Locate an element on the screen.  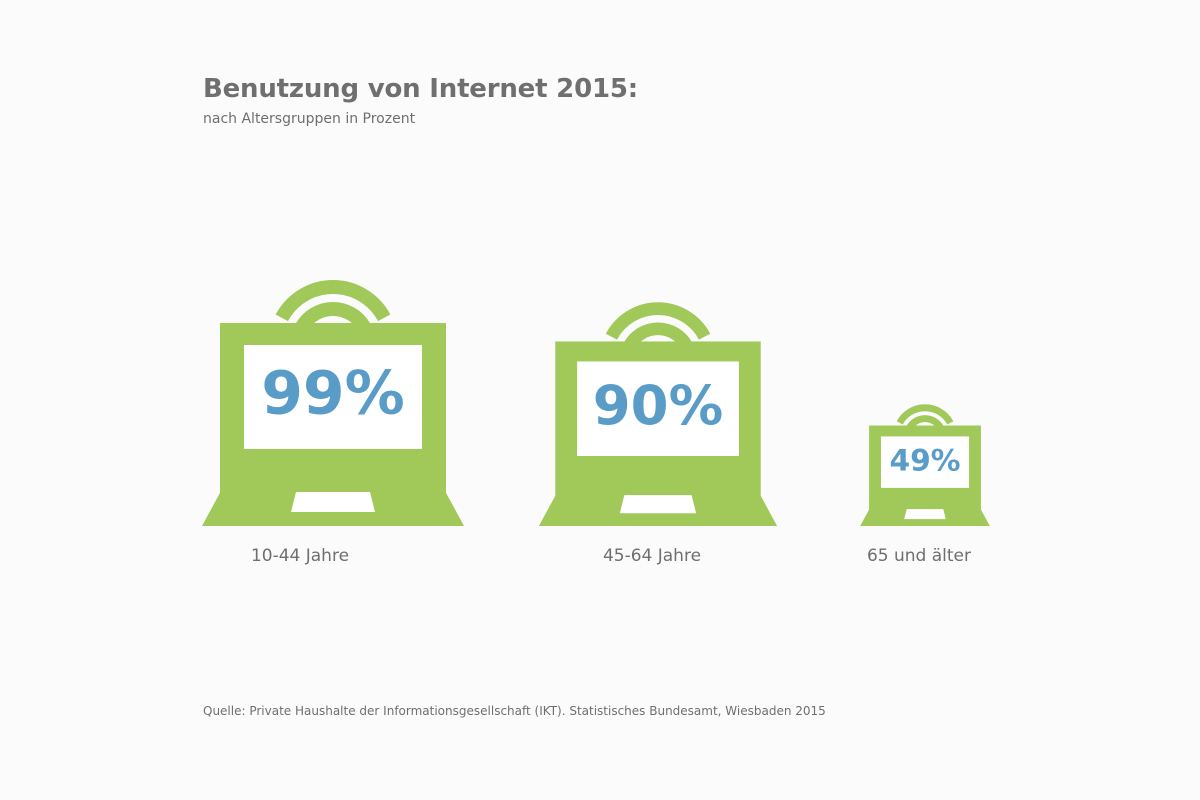
category-label: 45-64 Jahre is located at coordinates (652, 556).